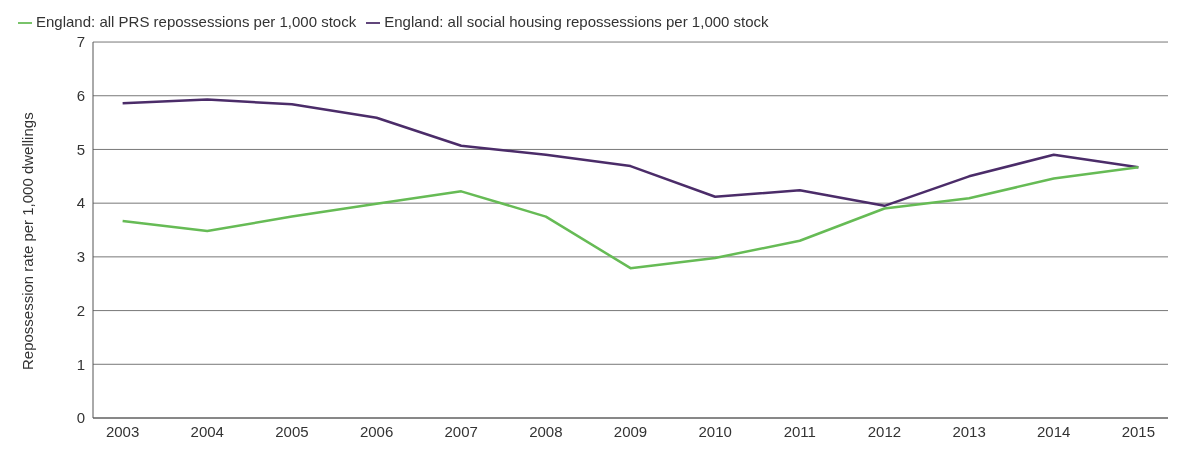 The width and height of the screenshot is (1195, 461). Describe the element at coordinates (80, 149) in the screenshot. I see `y-tick-label: 5` at that location.